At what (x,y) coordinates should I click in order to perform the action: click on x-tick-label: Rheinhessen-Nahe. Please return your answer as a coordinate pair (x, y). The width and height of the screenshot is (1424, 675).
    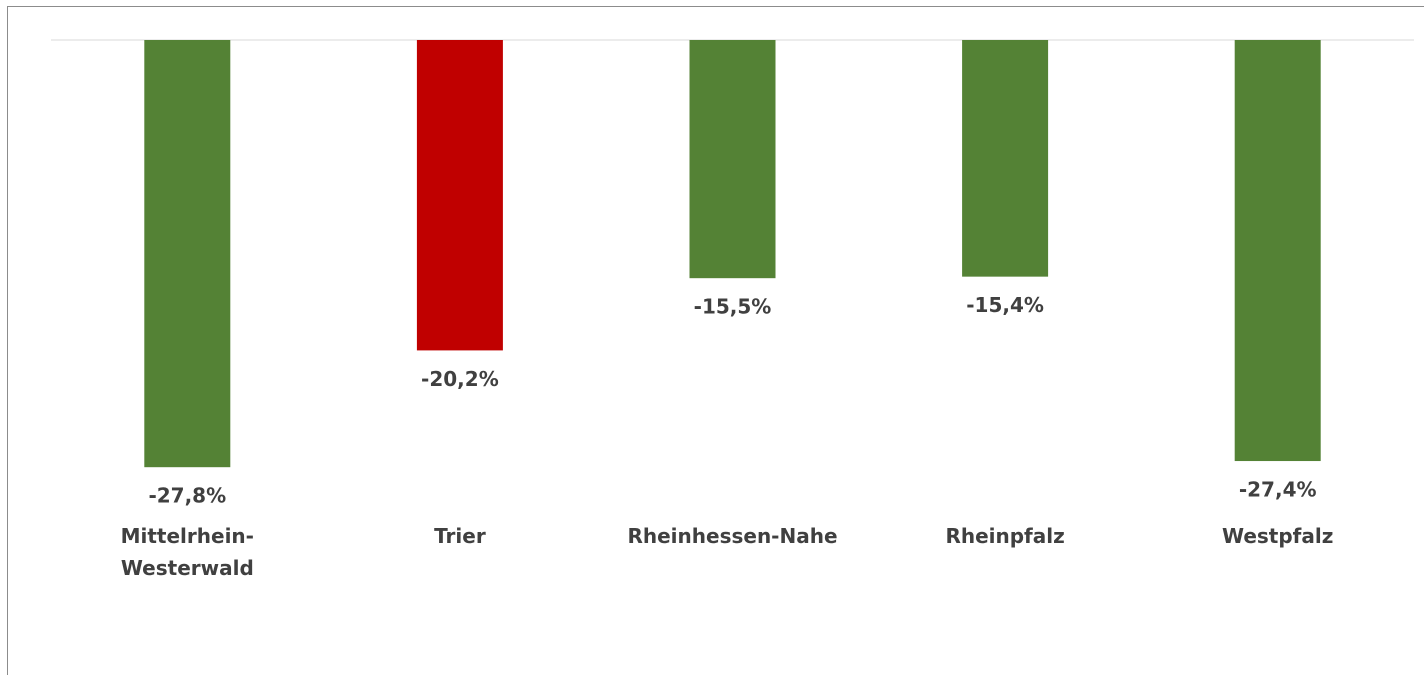
    Looking at the image, I should click on (732, 536).